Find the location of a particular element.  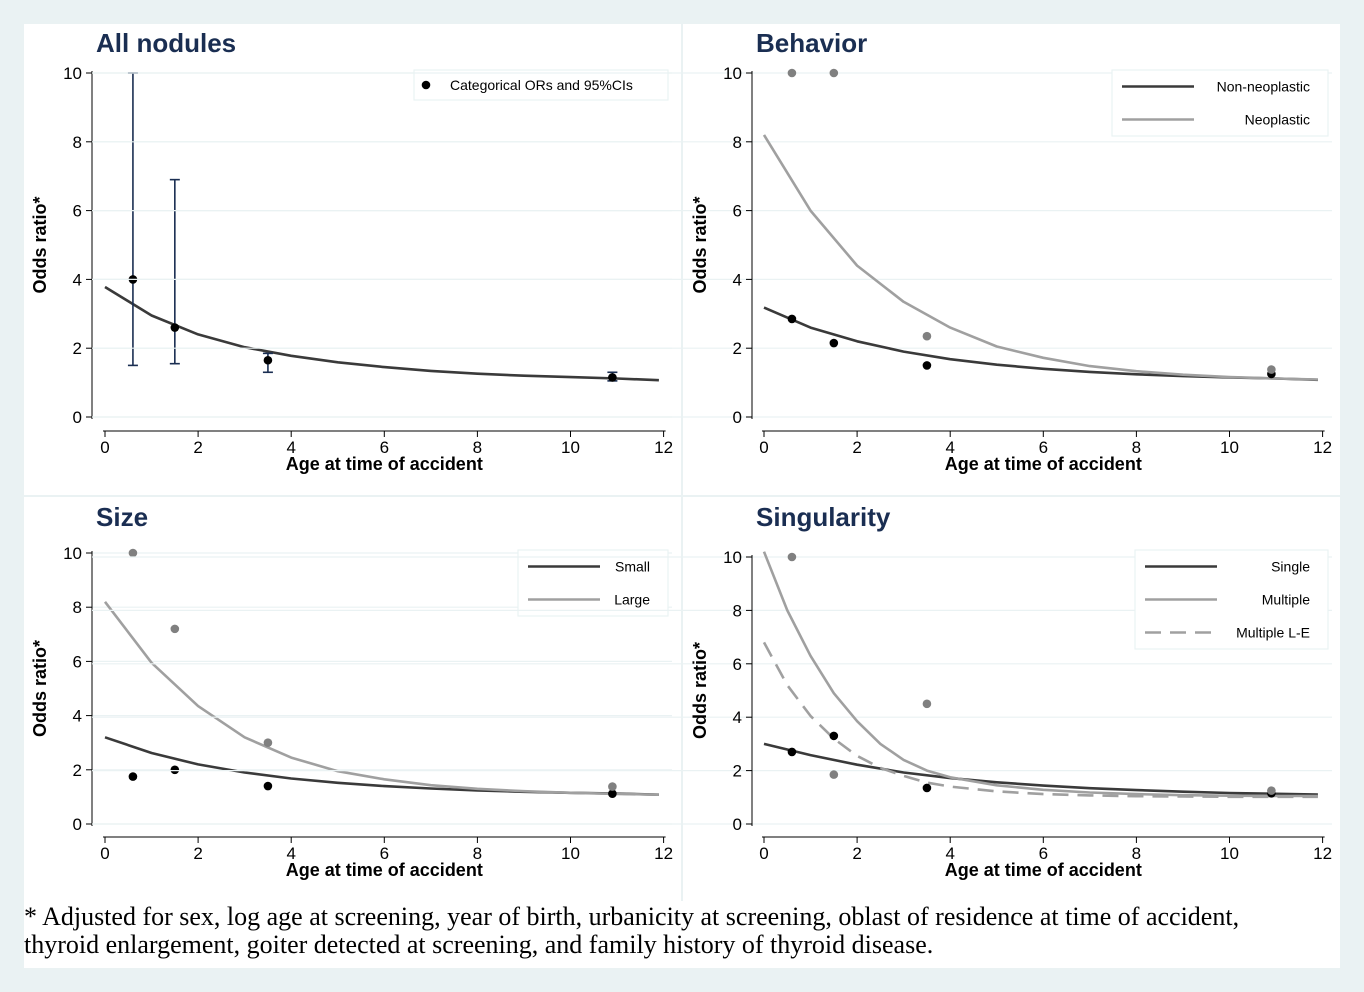

legend-label: Small is located at coordinates (632, 567).